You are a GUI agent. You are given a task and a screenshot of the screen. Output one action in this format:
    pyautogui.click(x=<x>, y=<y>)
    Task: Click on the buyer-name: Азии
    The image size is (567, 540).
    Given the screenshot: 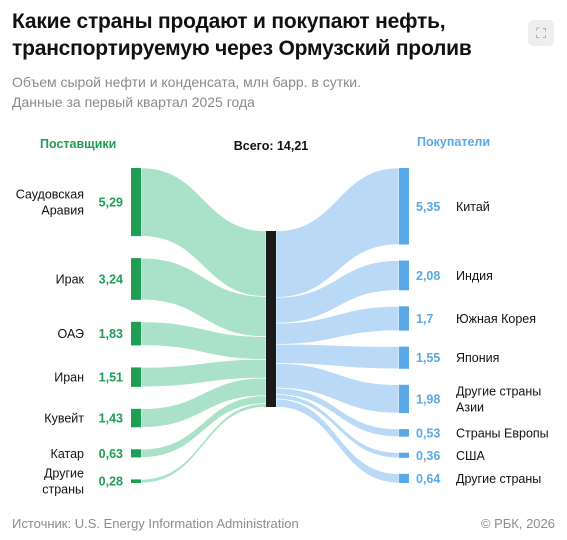 What is the action you would take?
    pyautogui.click(x=470, y=407)
    